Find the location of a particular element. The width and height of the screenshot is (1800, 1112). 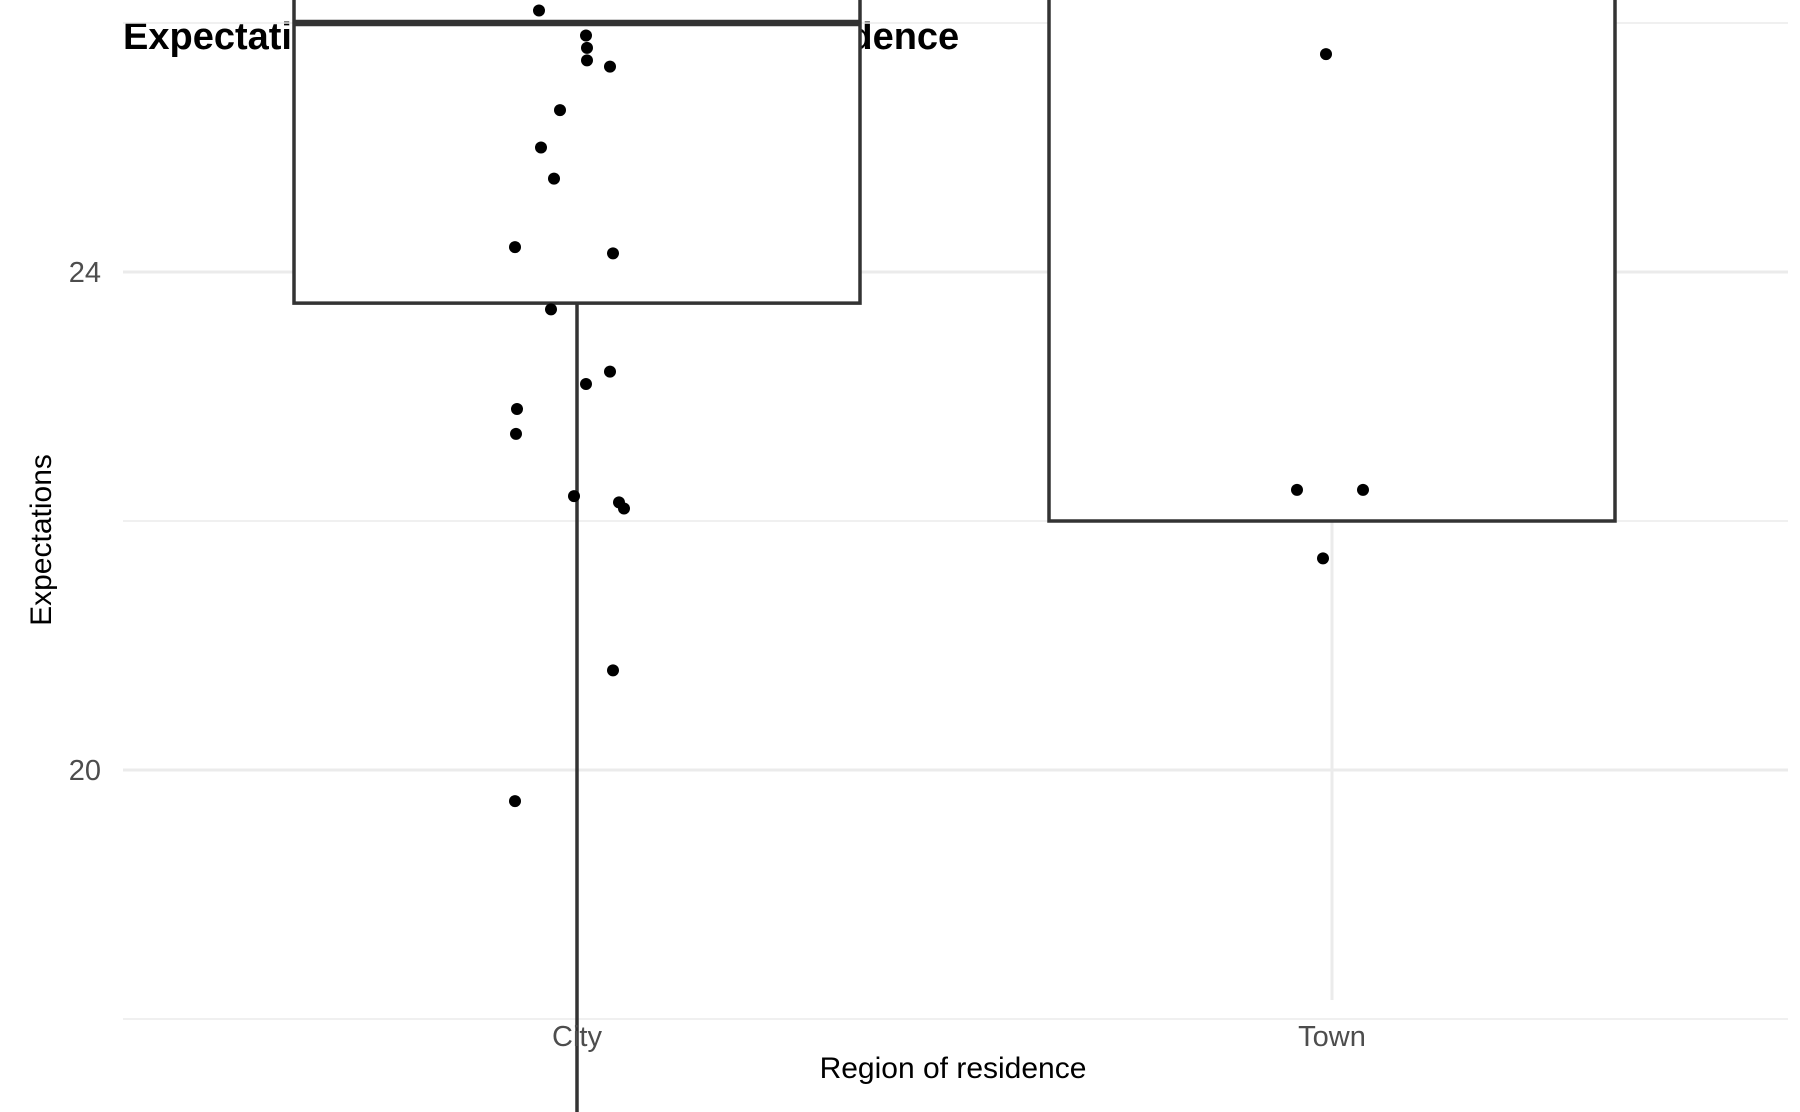

y-tick-label: 20 is located at coordinates (85, 771).